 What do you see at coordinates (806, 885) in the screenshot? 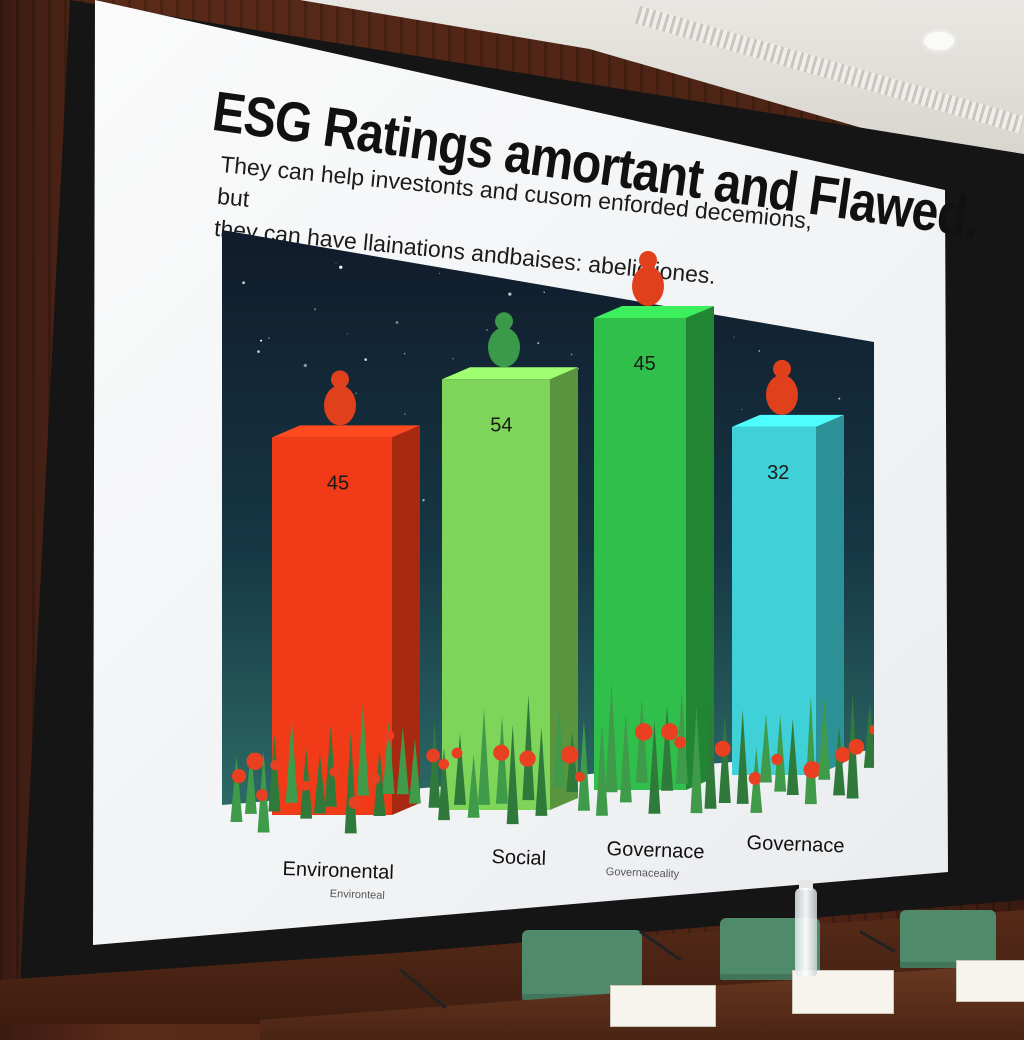
I see `bottle-cap` at bounding box center [806, 885].